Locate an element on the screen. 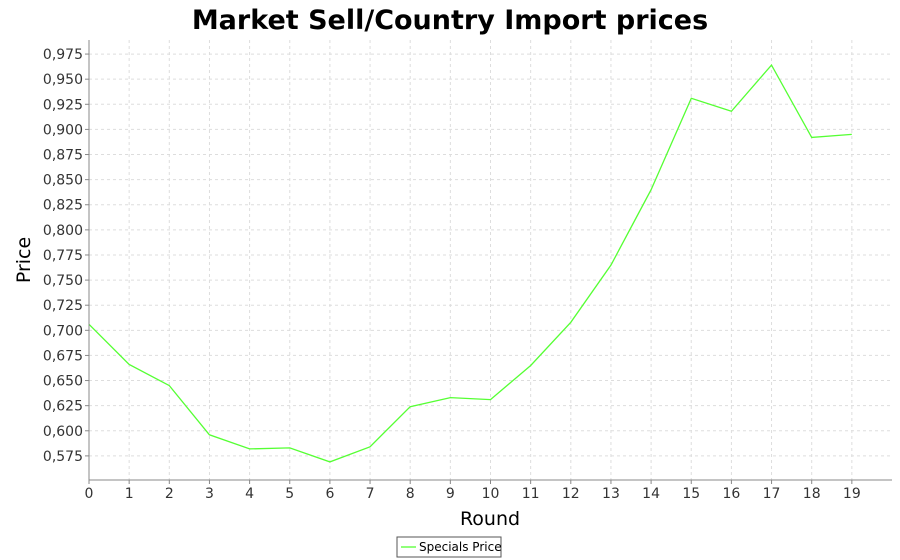 The height and width of the screenshot is (560, 900). x-tick-label: 2 is located at coordinates (169, 494).